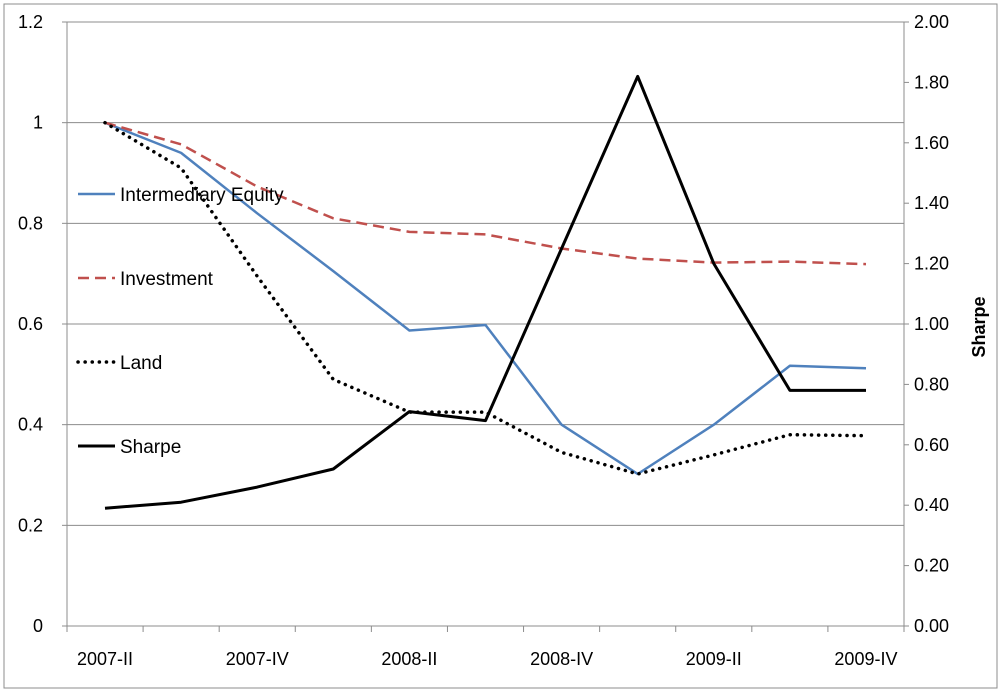  Describe the element at coordinates (931, 22) in the screenshot. I see `right-tick-label: 2.00` at that location.